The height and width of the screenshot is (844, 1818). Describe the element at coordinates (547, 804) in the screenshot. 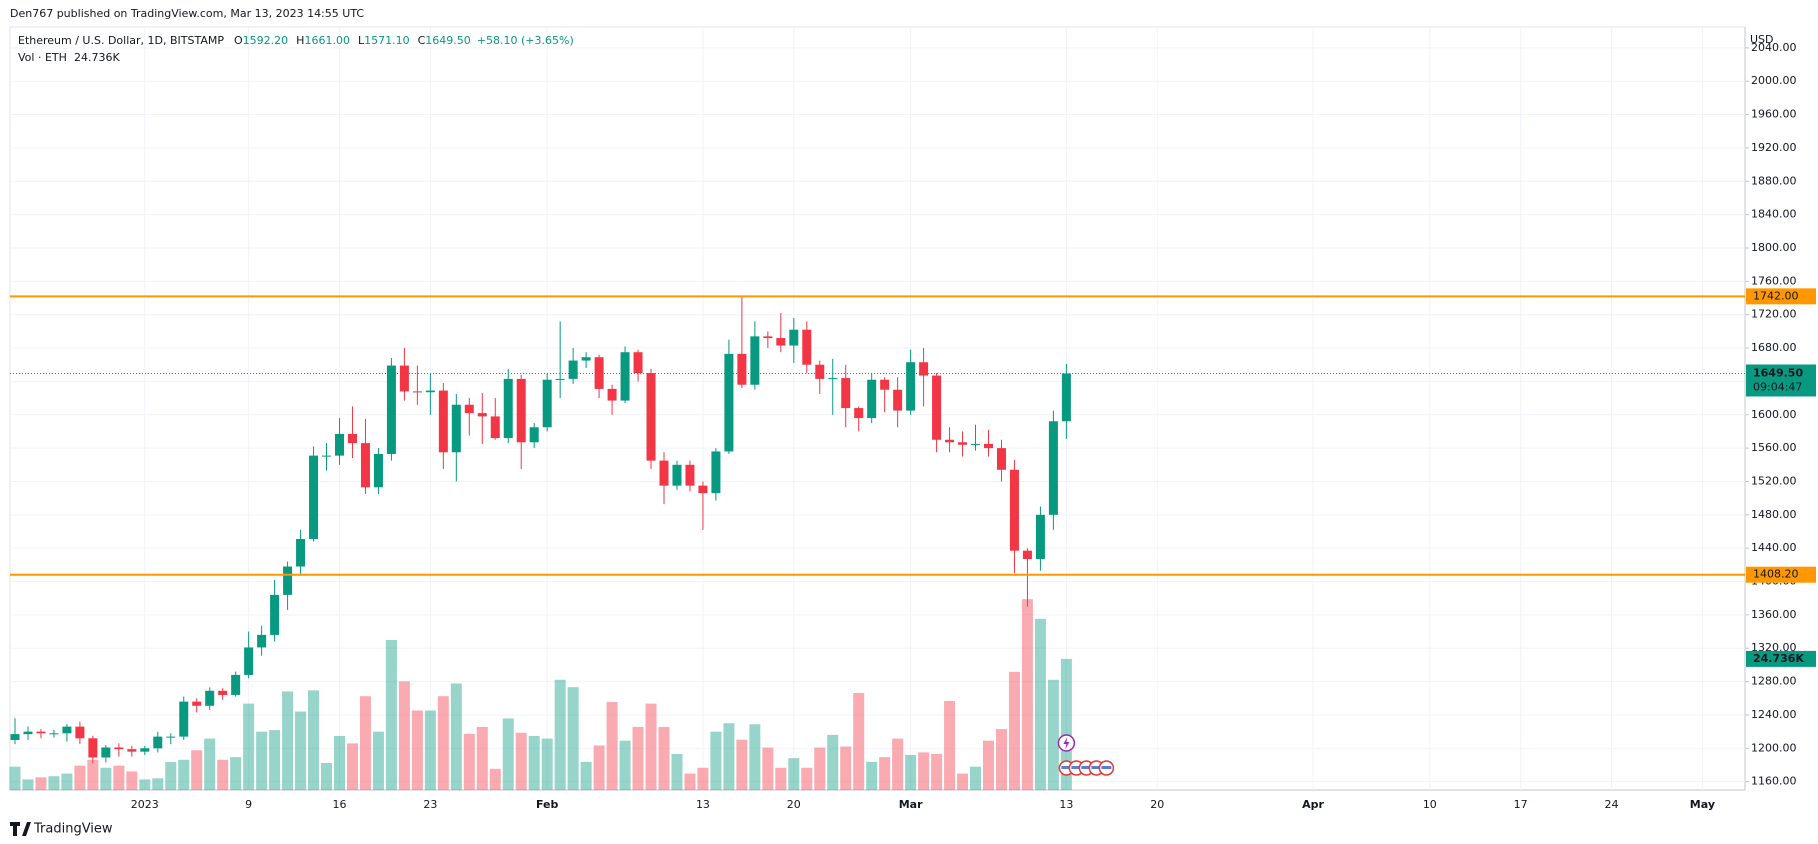

I see `x-tick-label: Feb` at that location.